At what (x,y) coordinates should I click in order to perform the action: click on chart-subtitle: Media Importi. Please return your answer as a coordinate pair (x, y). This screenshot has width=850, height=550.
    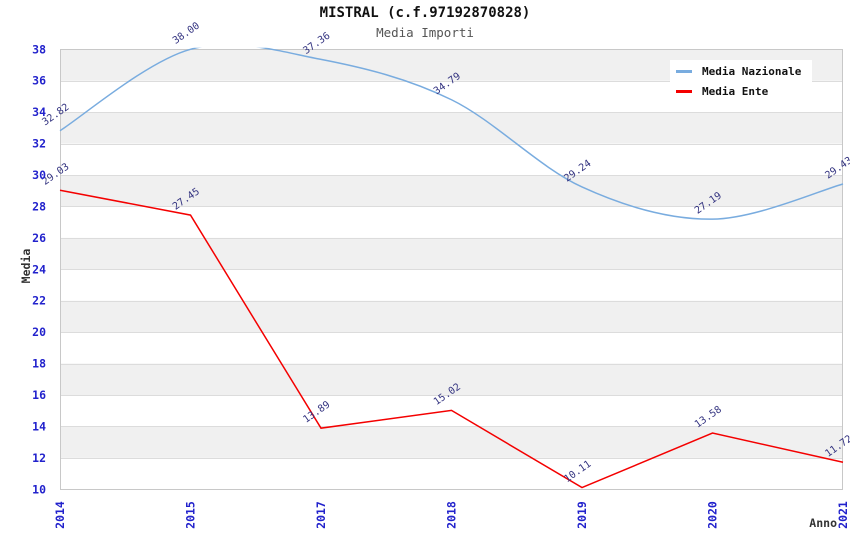
    Looking at the image, I should click on (425, 32).